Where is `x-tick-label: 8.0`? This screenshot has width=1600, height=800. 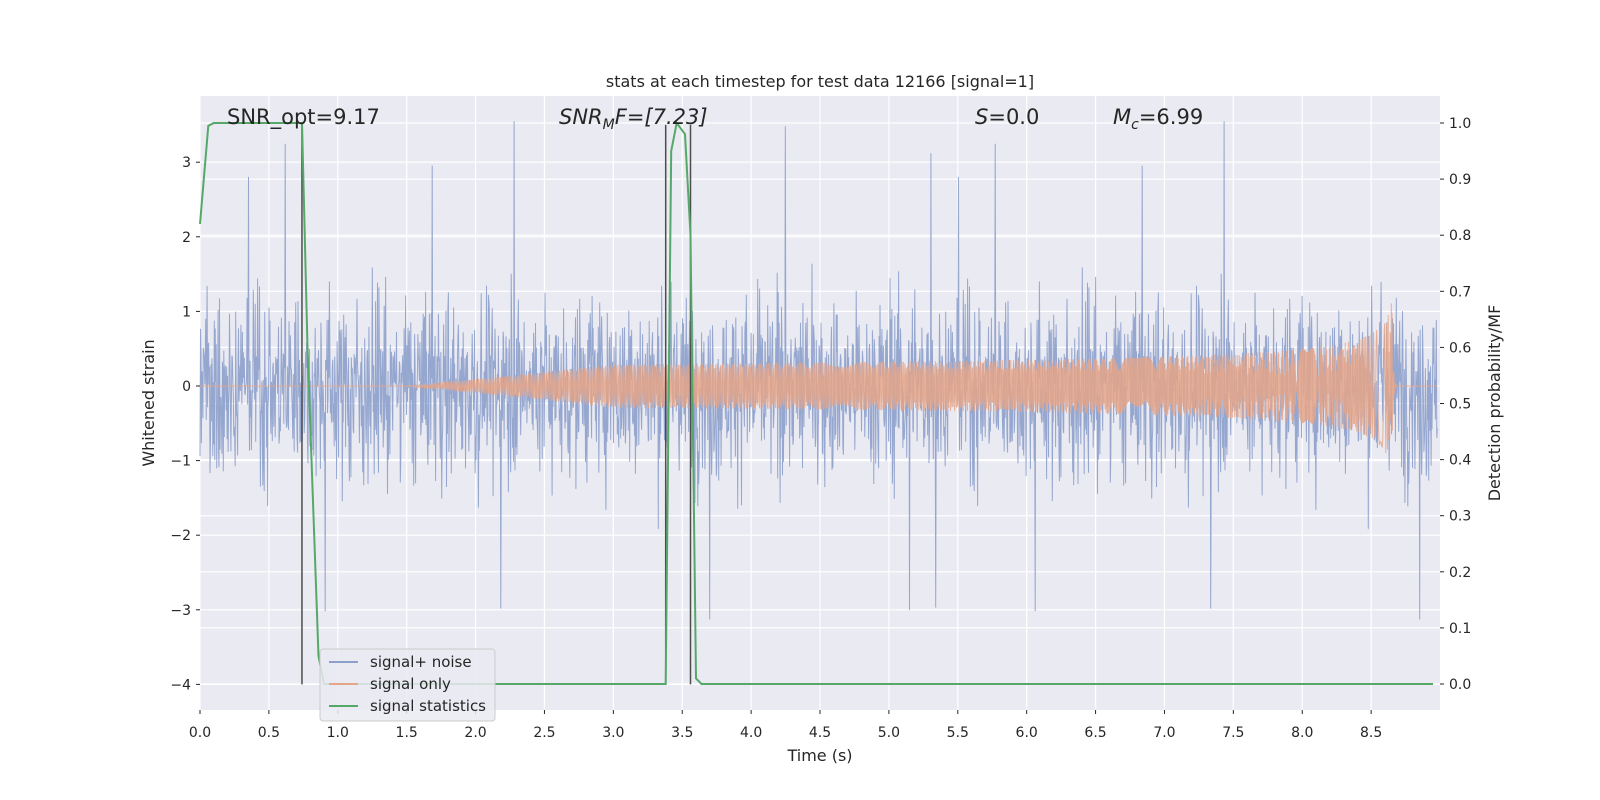 x-tick-label: 8.0 is located at coordinates (1302, 733).